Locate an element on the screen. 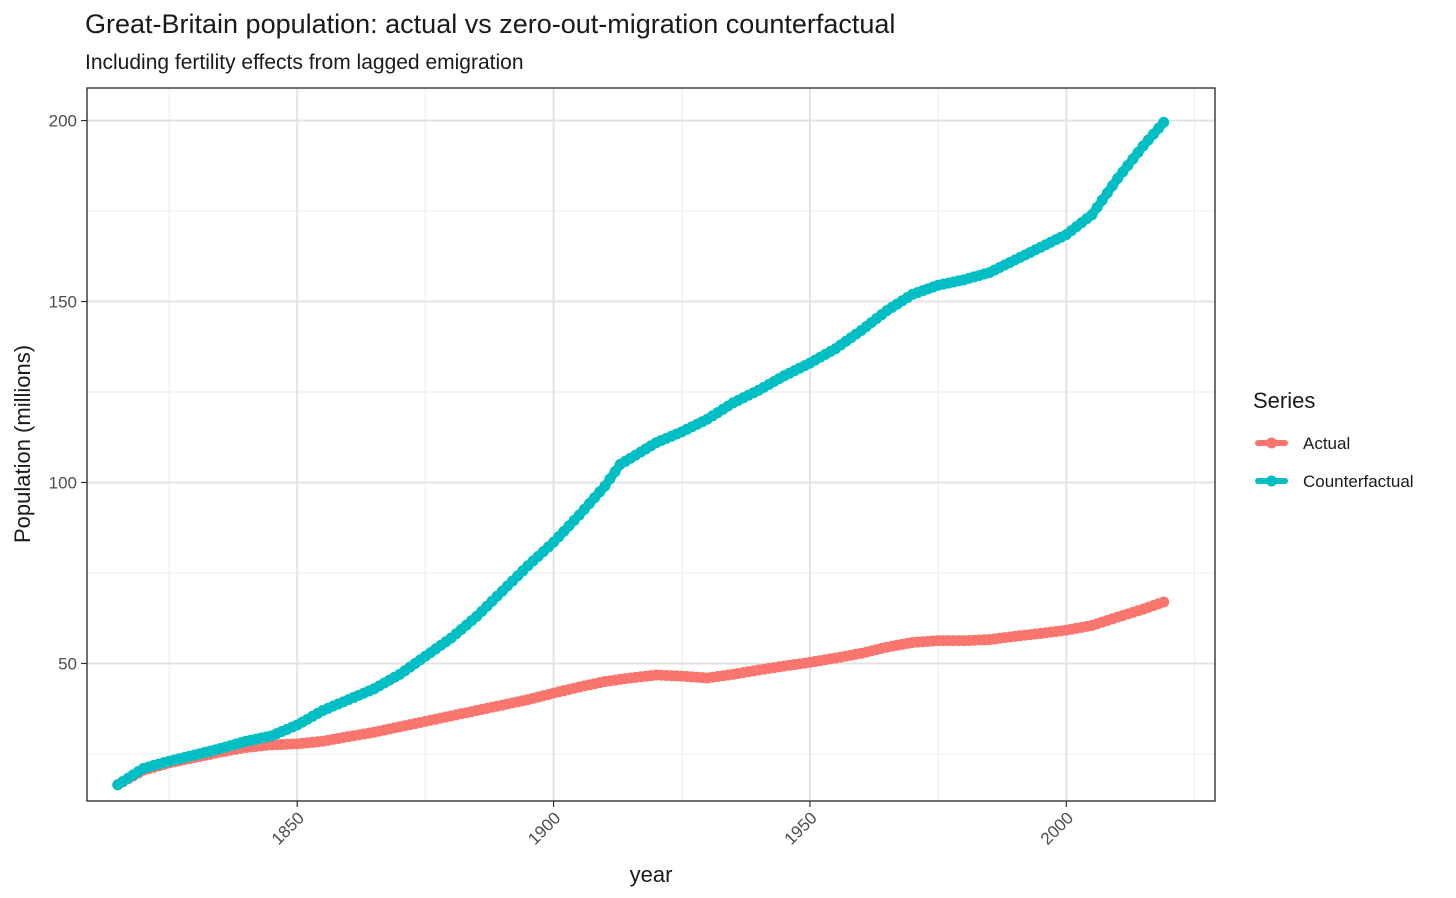 The height and width of the screenshot is (898, 1456). x-axis-title: year is located at coordinates (651, 874).